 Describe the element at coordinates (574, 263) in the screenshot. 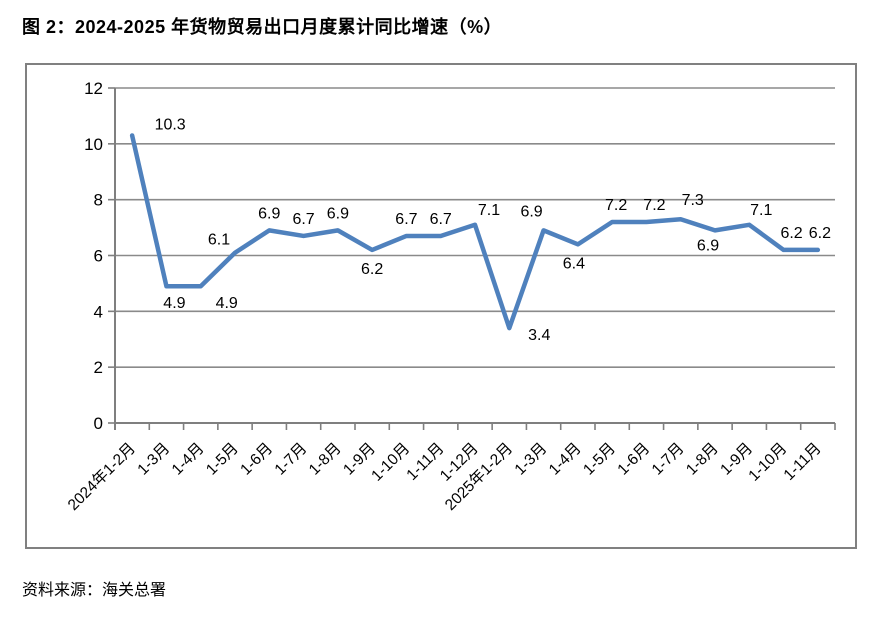

I see `data-label: 6.4` at that location.